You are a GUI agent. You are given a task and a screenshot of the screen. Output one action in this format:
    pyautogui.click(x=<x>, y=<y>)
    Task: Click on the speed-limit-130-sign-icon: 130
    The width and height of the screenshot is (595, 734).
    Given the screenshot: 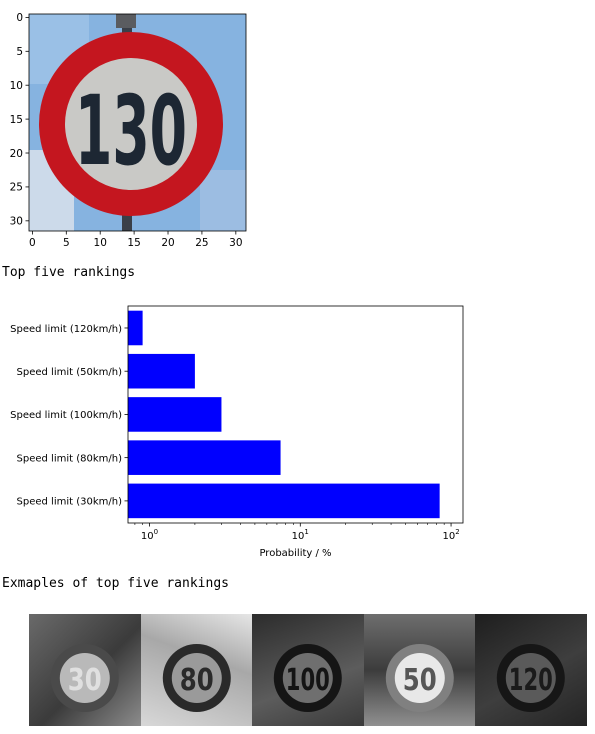 What is the action you would take?
    pyautogui.click(x=137, y=122)
    